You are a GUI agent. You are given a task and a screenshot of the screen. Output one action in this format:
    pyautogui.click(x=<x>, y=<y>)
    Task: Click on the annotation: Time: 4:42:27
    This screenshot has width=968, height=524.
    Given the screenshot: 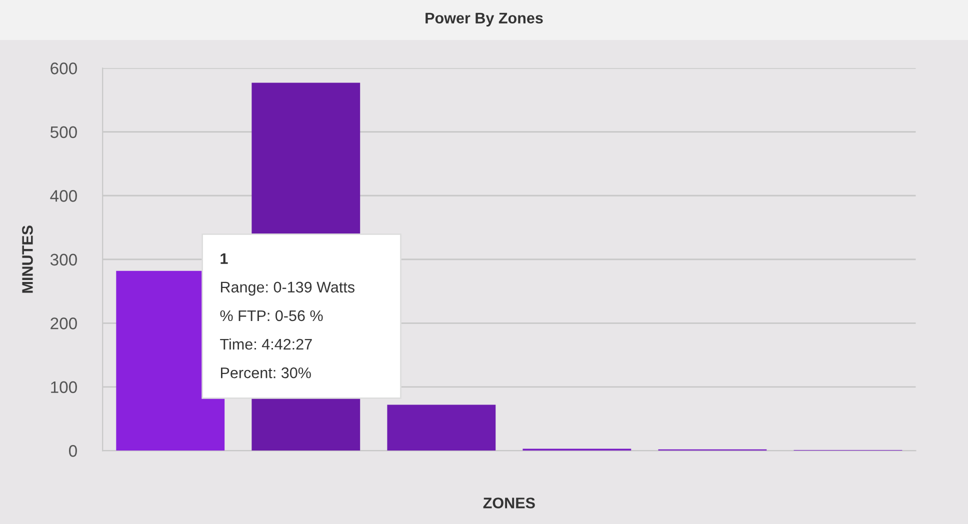 What is the action you would take?
    pyautogui.click(x=266, y=344)
    